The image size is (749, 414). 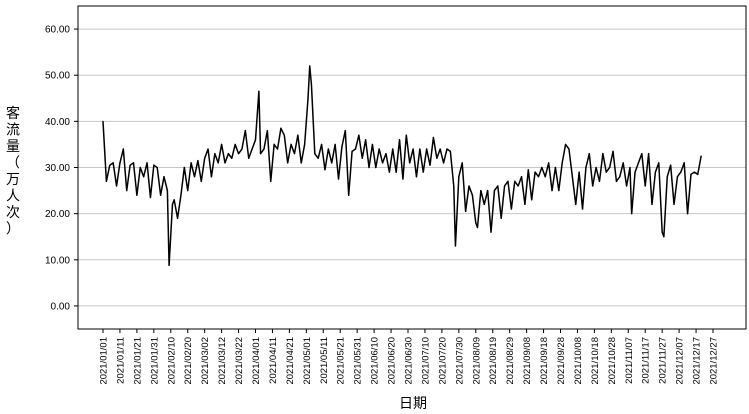 I want to click on y-tick-label: 0.00, so click(x=61, y=306).